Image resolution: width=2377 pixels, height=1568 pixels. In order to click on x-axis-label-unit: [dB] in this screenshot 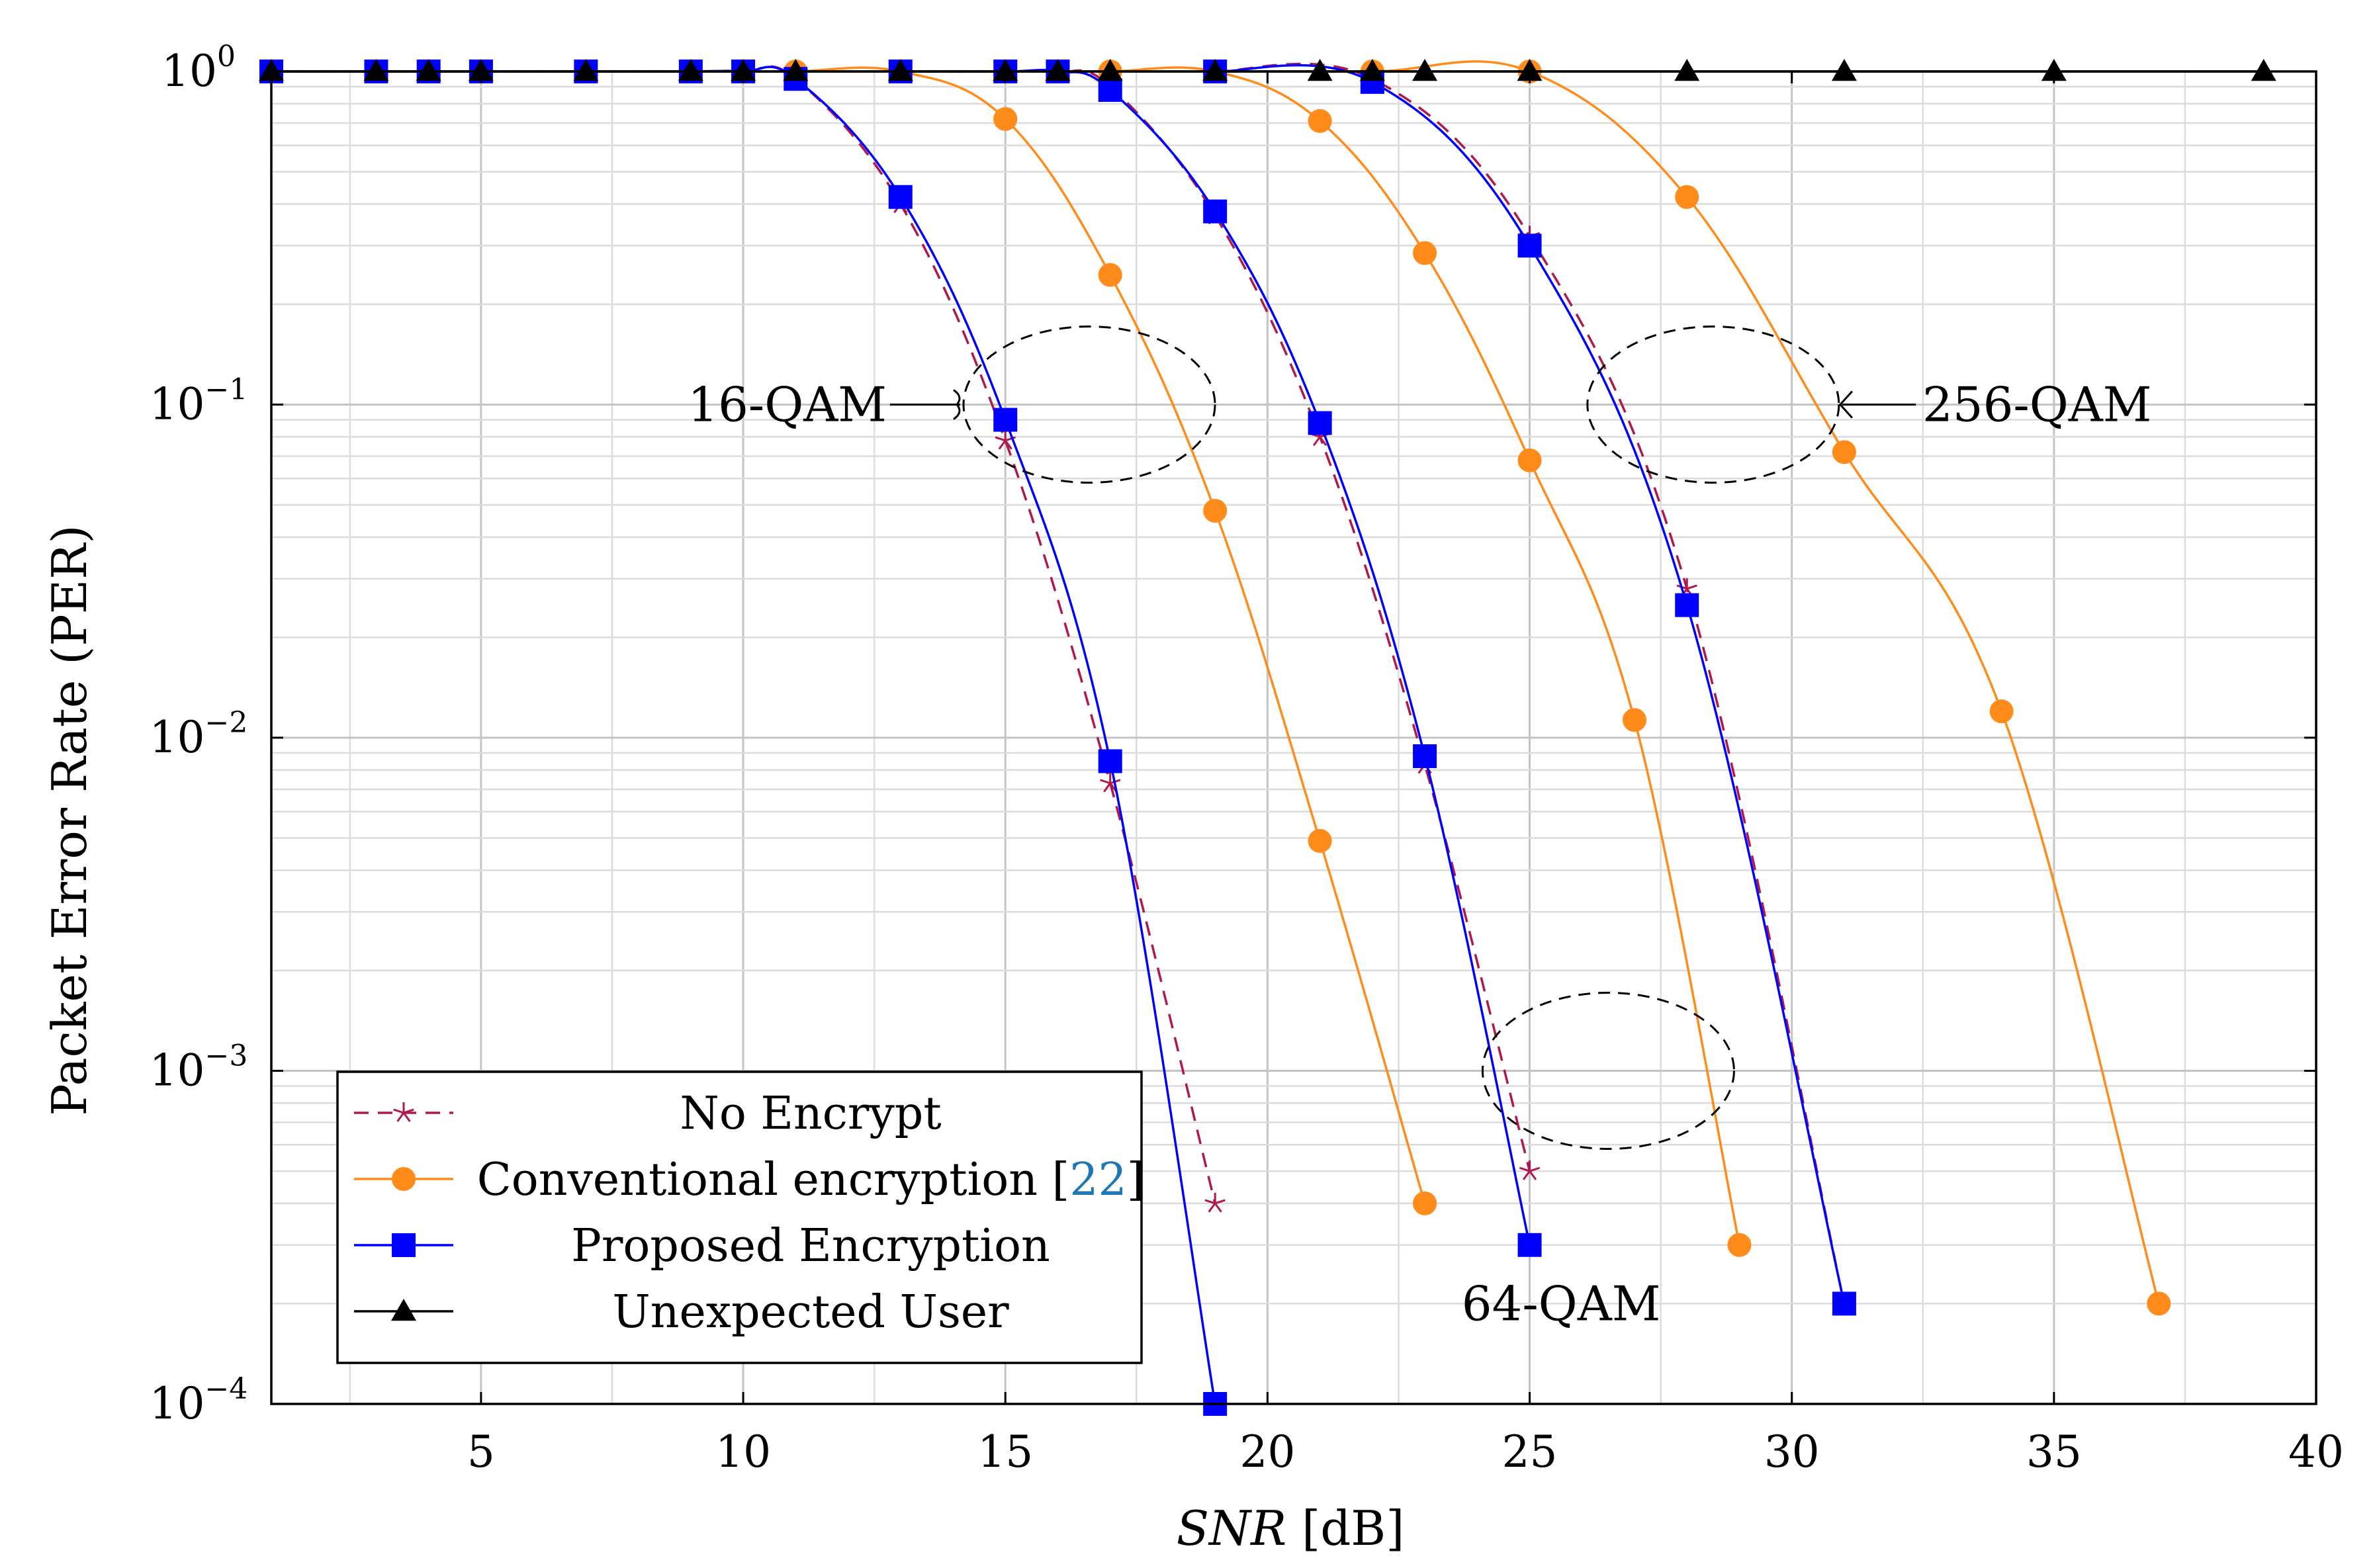, I will do `click(1345, 1529)`.